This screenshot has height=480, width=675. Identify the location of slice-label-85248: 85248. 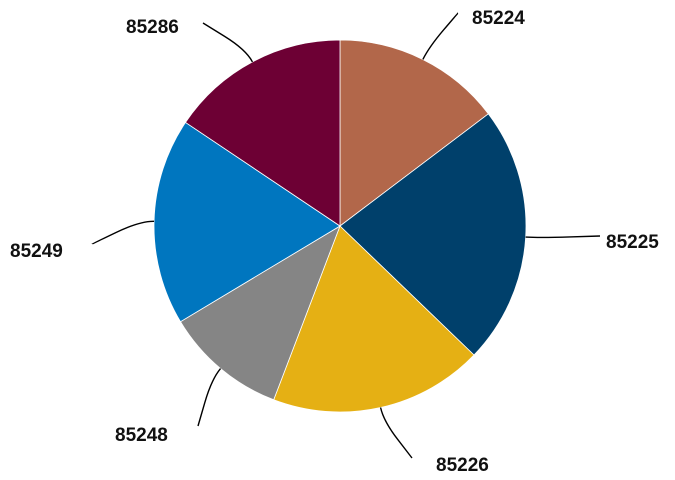
(141, 435).